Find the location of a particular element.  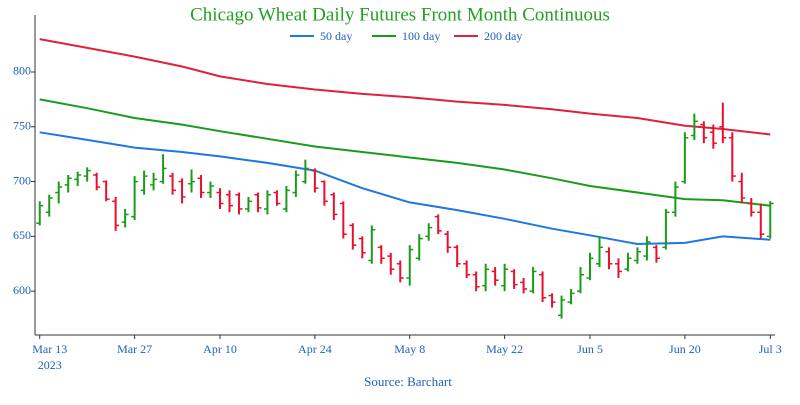

x-tick-year: 2023 is located at coordinates (50, 365).